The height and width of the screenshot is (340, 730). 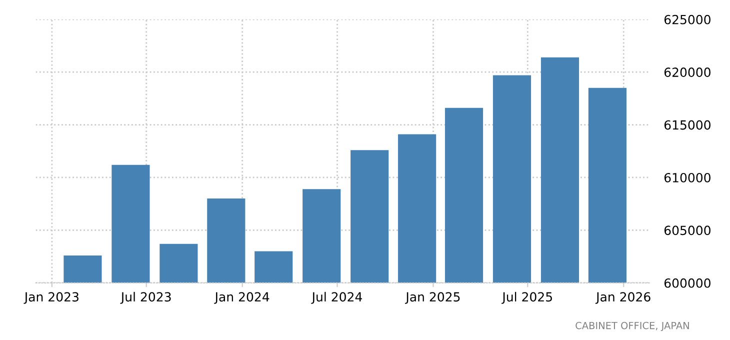 What do you see at coordinates (687, 231) in the screenshot?
I see `y-tick-label: 605000` at bounding box center [687, 231].